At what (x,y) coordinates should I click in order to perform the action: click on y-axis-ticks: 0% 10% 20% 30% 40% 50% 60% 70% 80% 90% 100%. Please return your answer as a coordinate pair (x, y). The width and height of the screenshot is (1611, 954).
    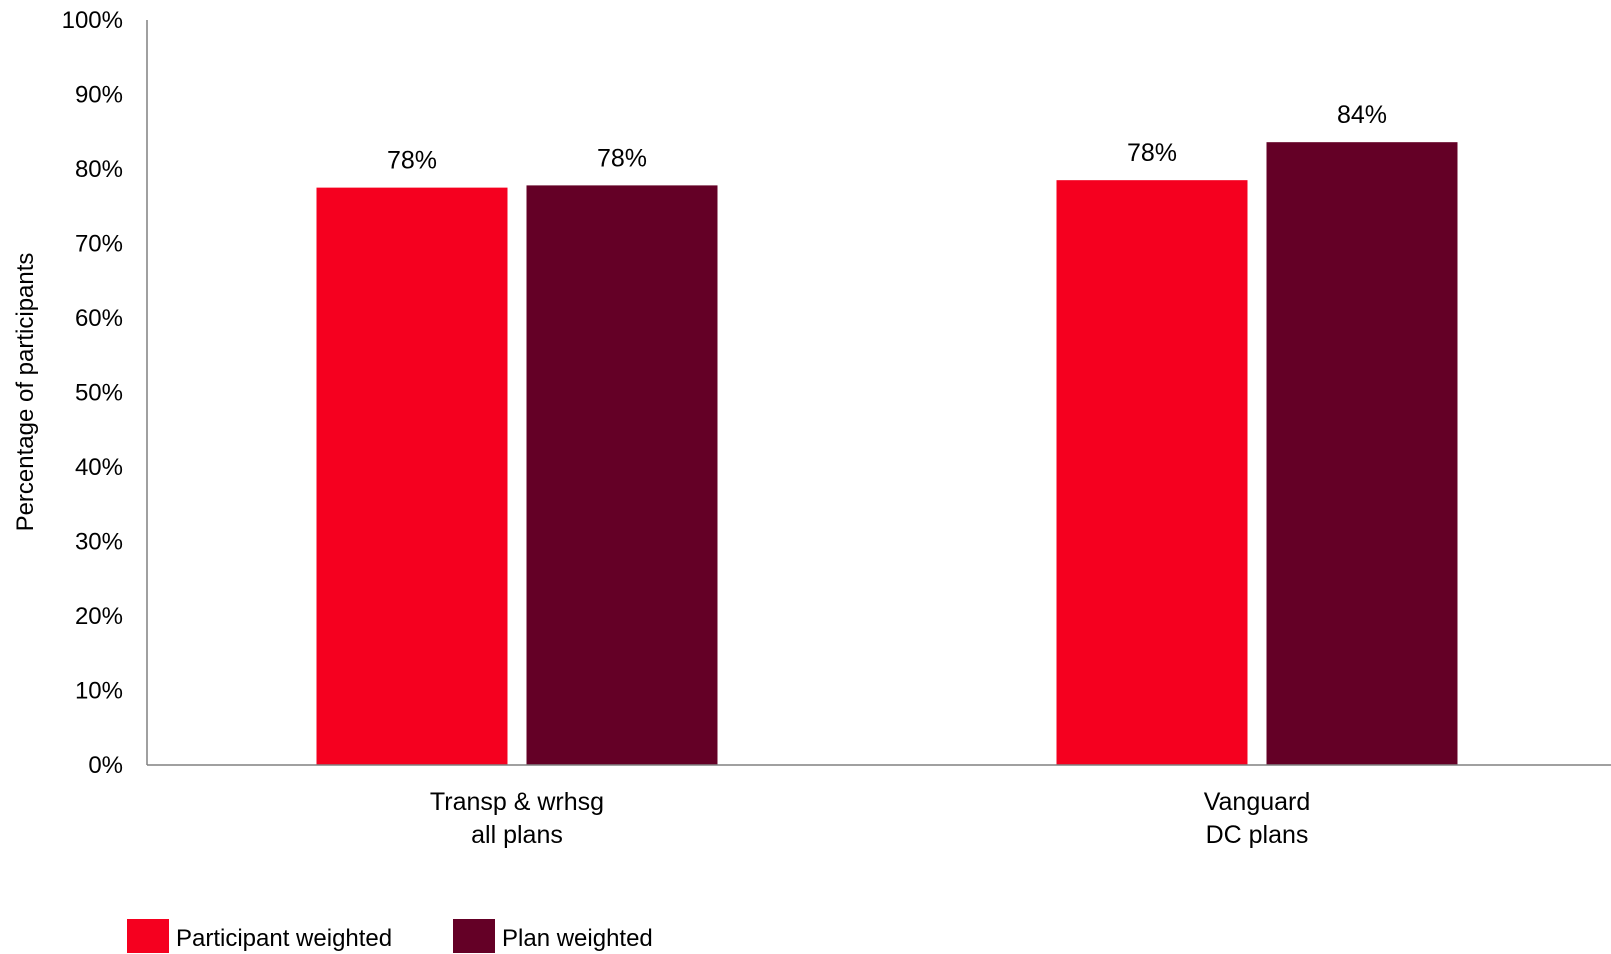
    Looking at the image, I should click on (92, 393).